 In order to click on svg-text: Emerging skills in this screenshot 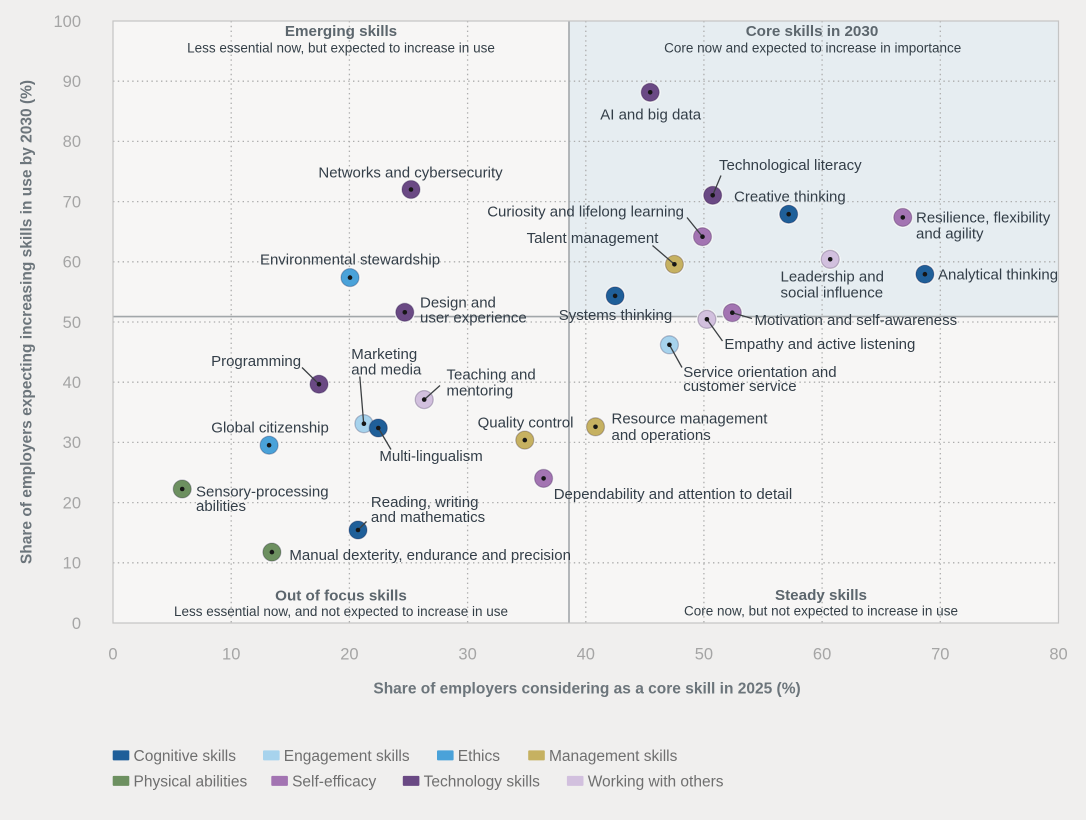, I will do `click(341, 31)`.